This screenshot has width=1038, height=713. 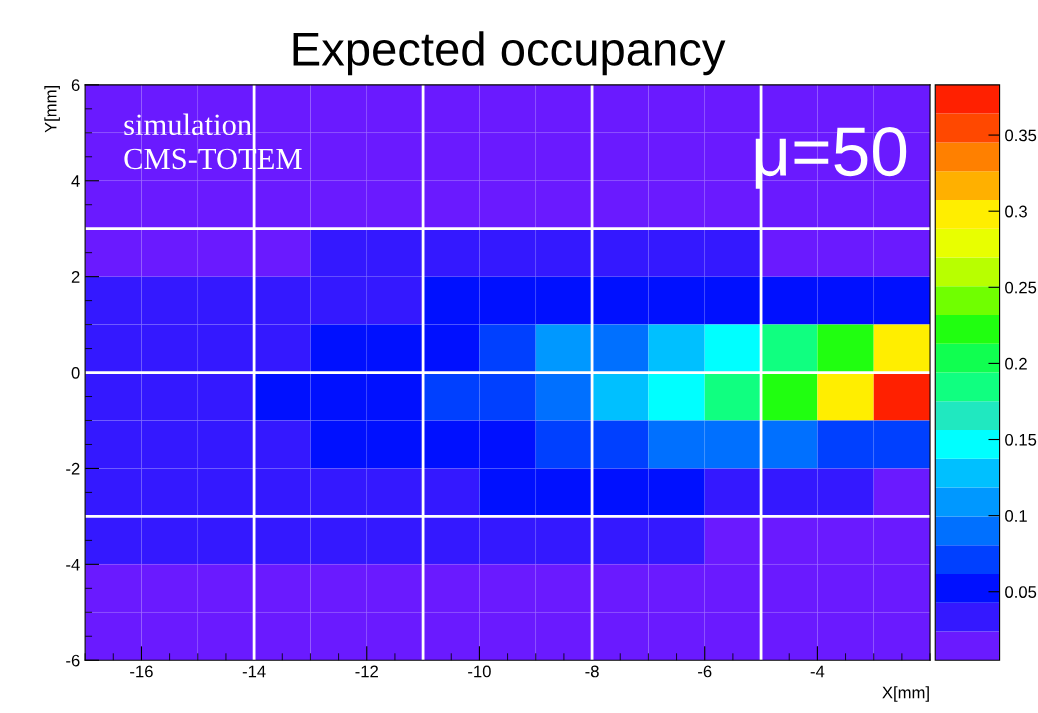 What do you see at coordinates (141, 671) in the screenshot?
I see `x-tick-label: -16` at bounding box center [141, 671].